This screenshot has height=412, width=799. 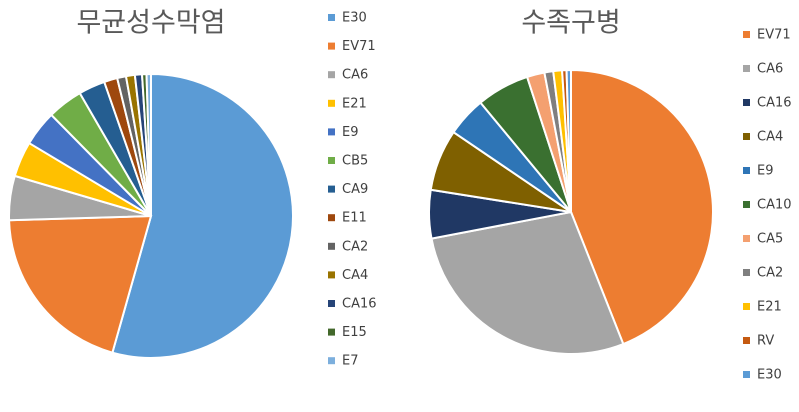 I want to click on chart-title: 수족구병, so click(x=570, y=23).